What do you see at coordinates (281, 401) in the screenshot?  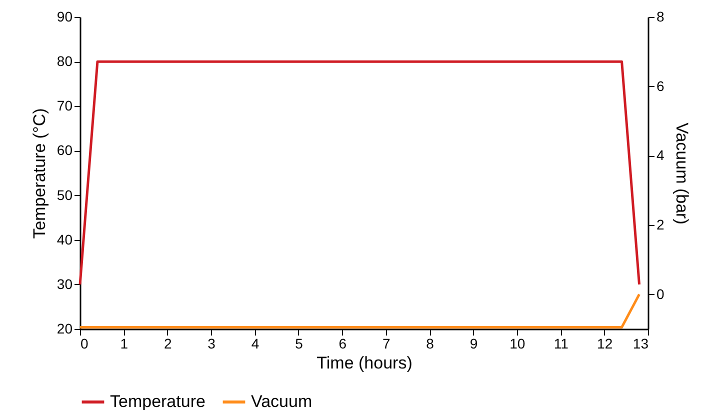 I see `legend-label: Vacuum` at bounding box center [281, 401].